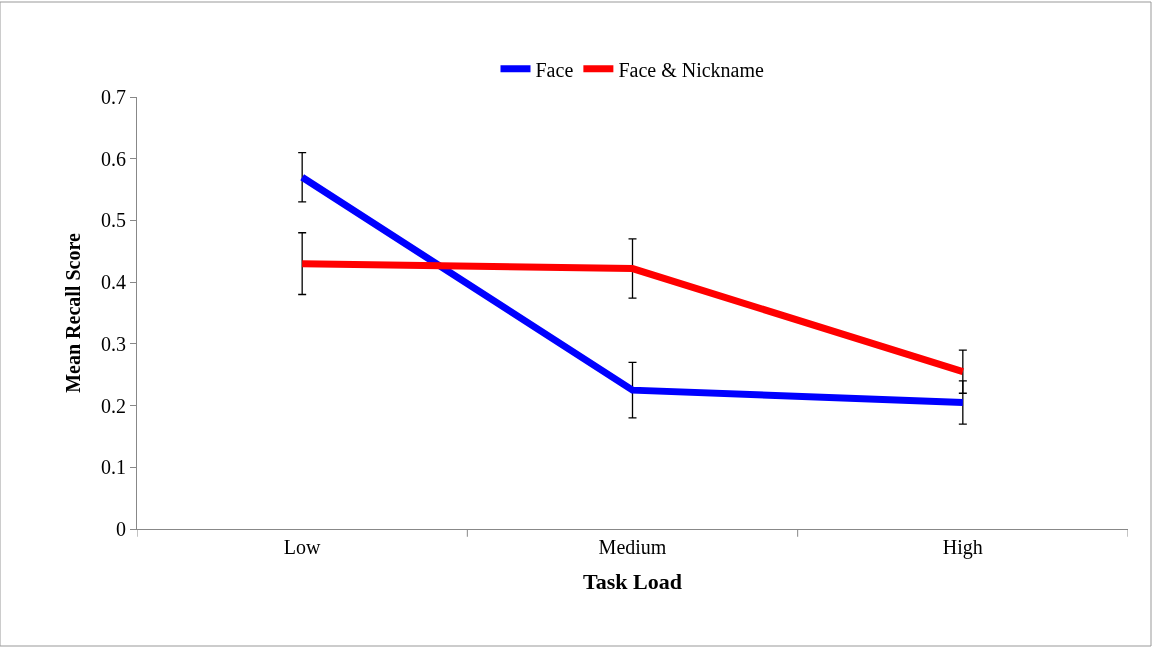  Describe the element at coordinates (113, 282) in the screenshot. I see `y-tick-label: 0.4` at that location.